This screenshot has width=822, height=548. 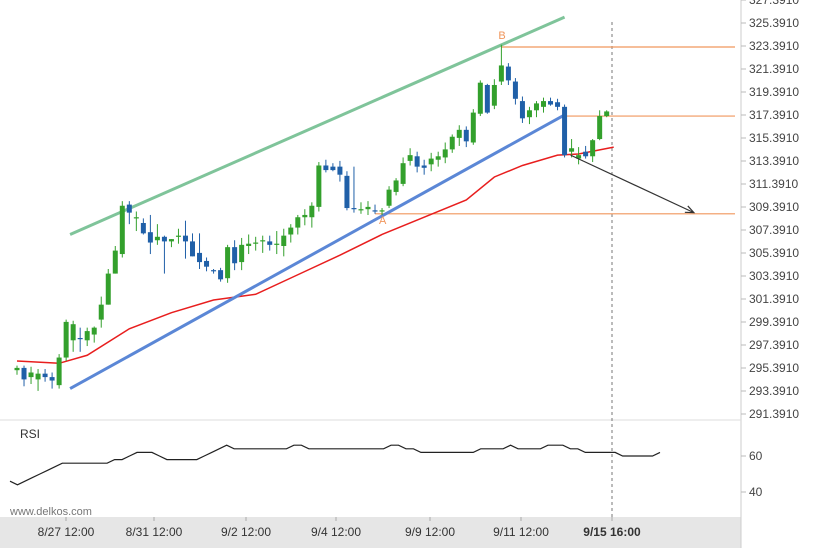 What do you see at coordinates (30, 434) in the screenshot?
I see `rsi-label: RSI` at bounding box center [30, 434].